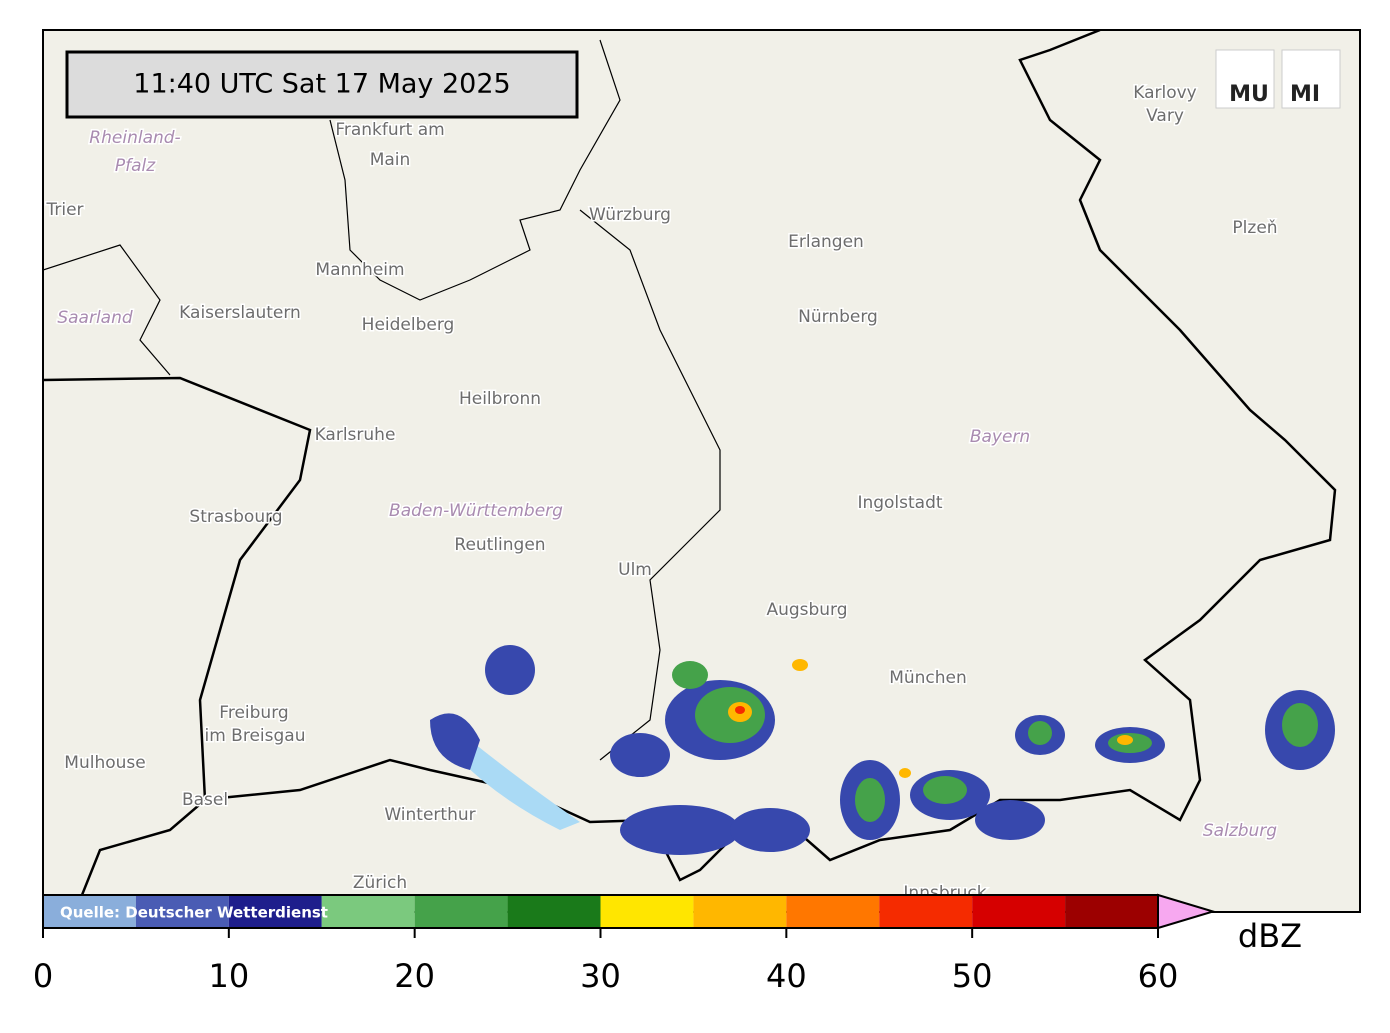 This screenshot has width=1390, height=1033. What do you see at coordinates (476, 511) in the screenshot?
I see `place-label: Baden-Württemberg` at bounding box center [476, 511].